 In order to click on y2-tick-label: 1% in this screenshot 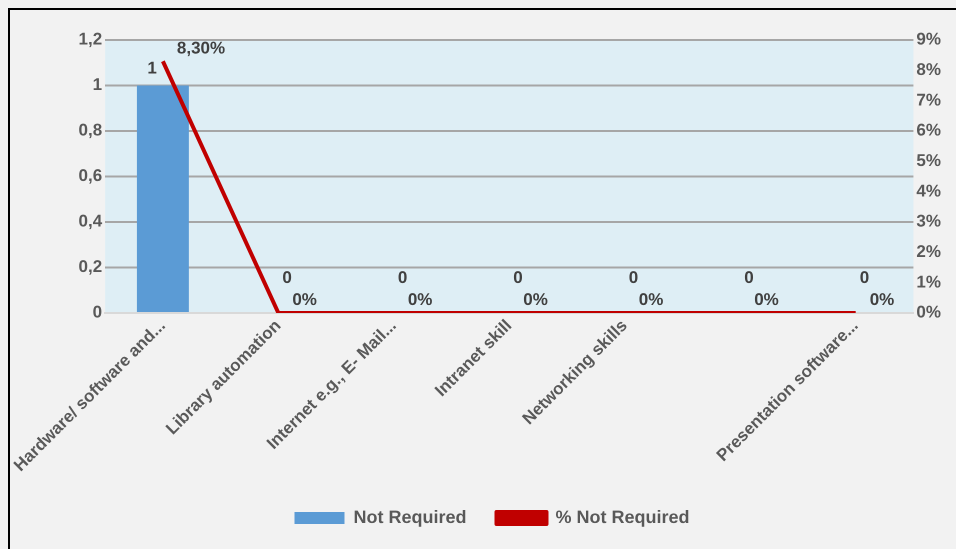, I will do `click(929, 282)`.